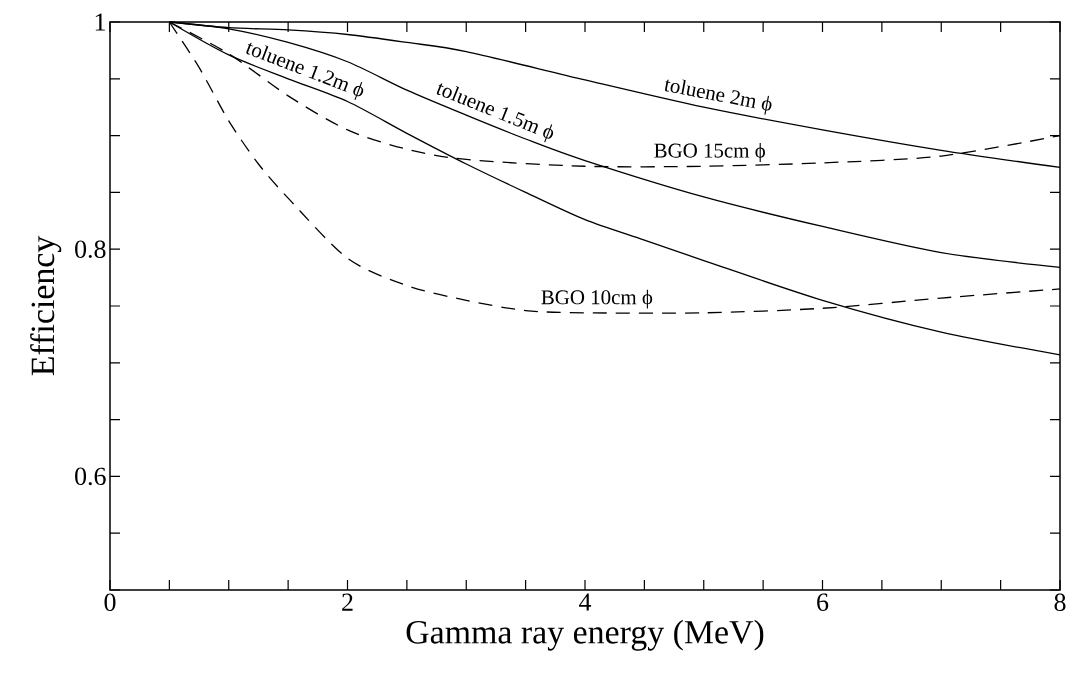 The width and height of the screenshot is (1069, 674). I want to click on y-tick-label: 0.6, so click(90, 476).